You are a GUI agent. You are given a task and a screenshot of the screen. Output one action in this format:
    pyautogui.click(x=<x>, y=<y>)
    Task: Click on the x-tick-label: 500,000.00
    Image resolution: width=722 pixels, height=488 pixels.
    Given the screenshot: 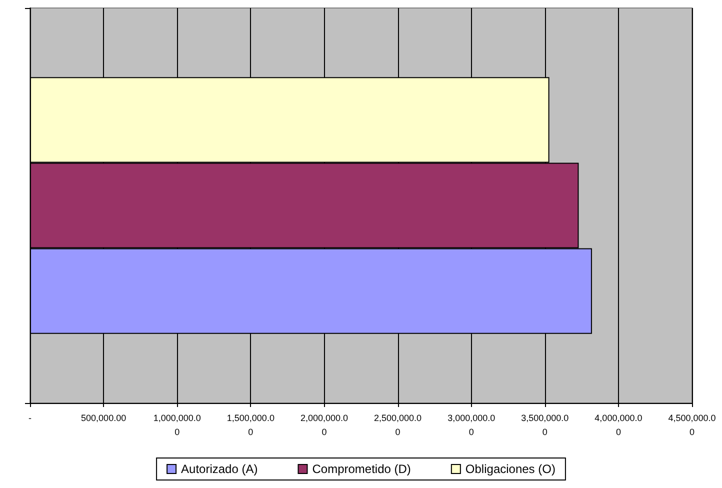 What is the action you would take?
    pyautogui.click(x=103, y=418)
    